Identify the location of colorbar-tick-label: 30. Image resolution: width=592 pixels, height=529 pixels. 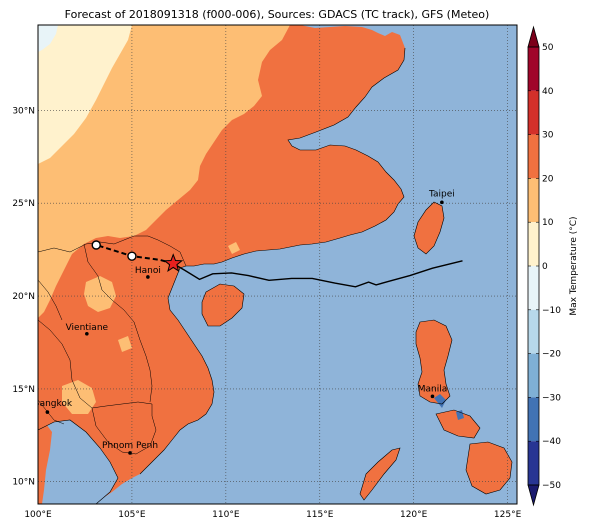
(548, 136).